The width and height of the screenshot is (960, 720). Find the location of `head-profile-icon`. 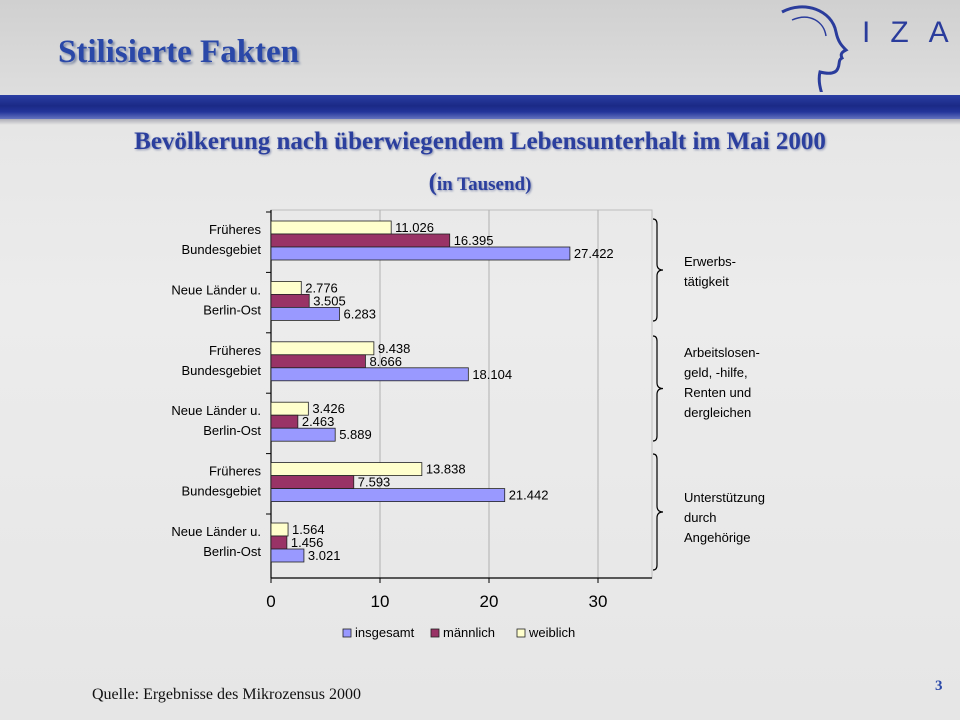

head-profile-icon is located at coordinates (815, 48).